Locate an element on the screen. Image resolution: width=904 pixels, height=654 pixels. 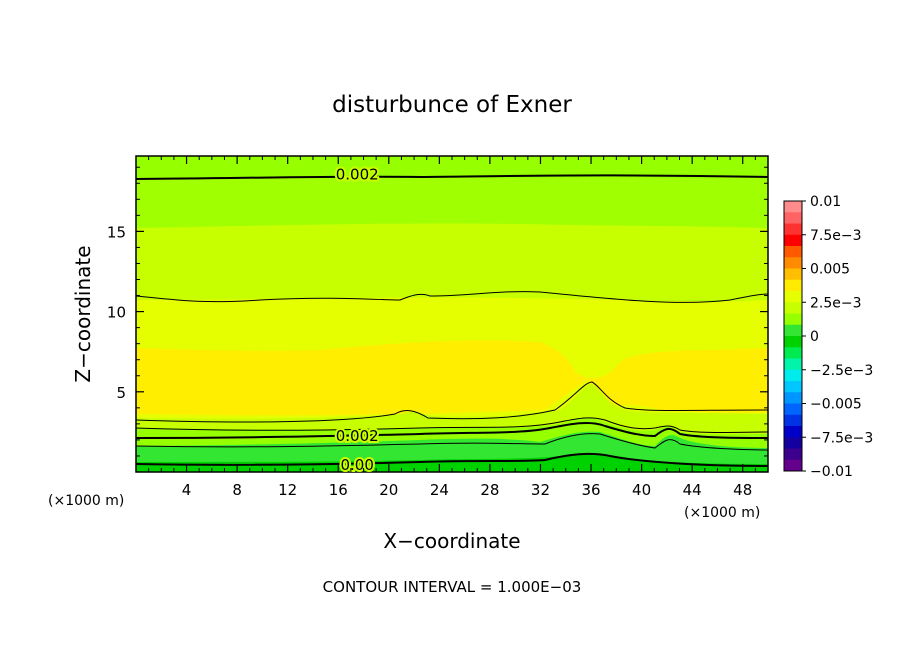
x-unit-right: (×1000 m) is located at coordinates (722, 513).